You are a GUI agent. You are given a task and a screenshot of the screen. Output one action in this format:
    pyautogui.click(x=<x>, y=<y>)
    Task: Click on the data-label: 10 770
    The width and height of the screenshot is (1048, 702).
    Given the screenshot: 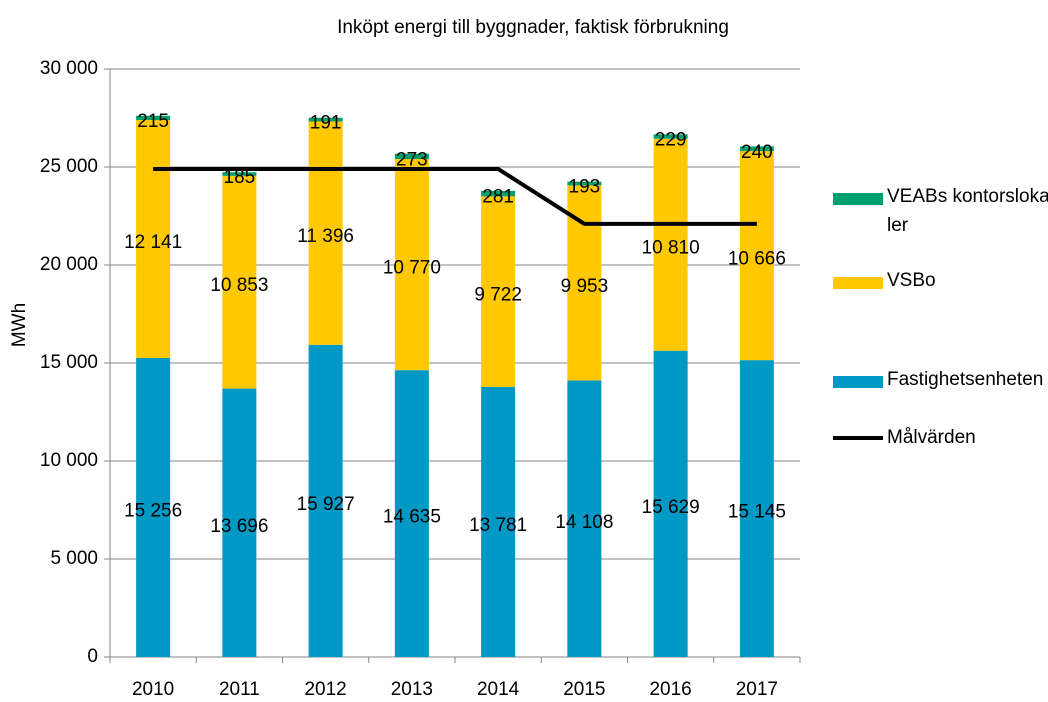 What is the action you would take?
    pyautogui.click(x=412, y=268)
    